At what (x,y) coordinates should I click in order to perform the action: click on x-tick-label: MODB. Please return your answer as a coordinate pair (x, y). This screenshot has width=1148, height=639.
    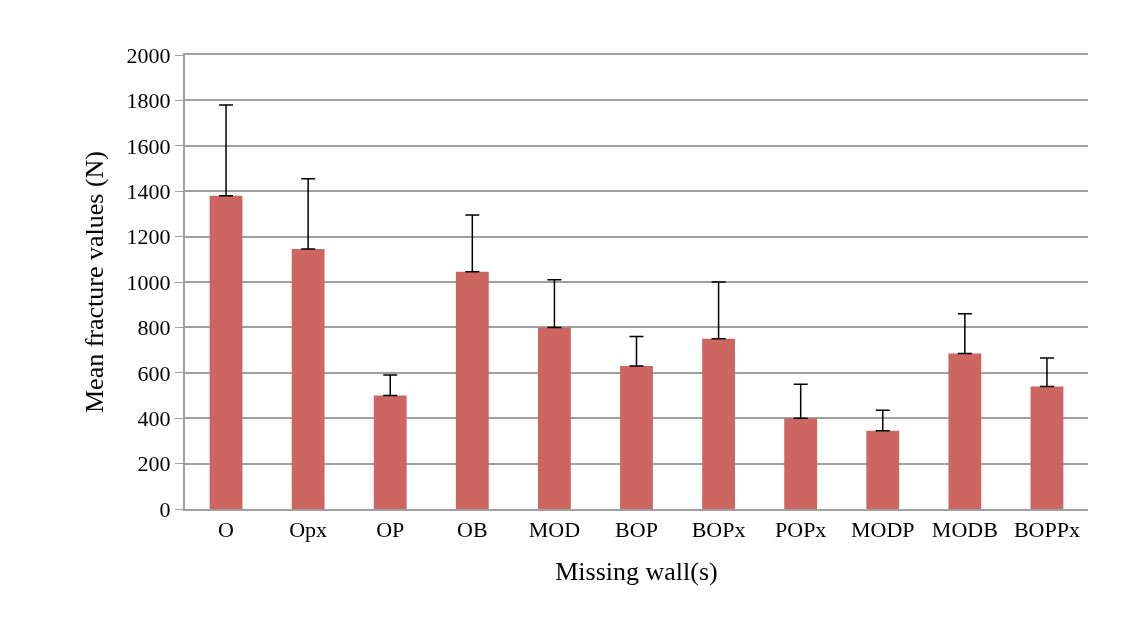
    Looking at the image, I should click on (964, 530).